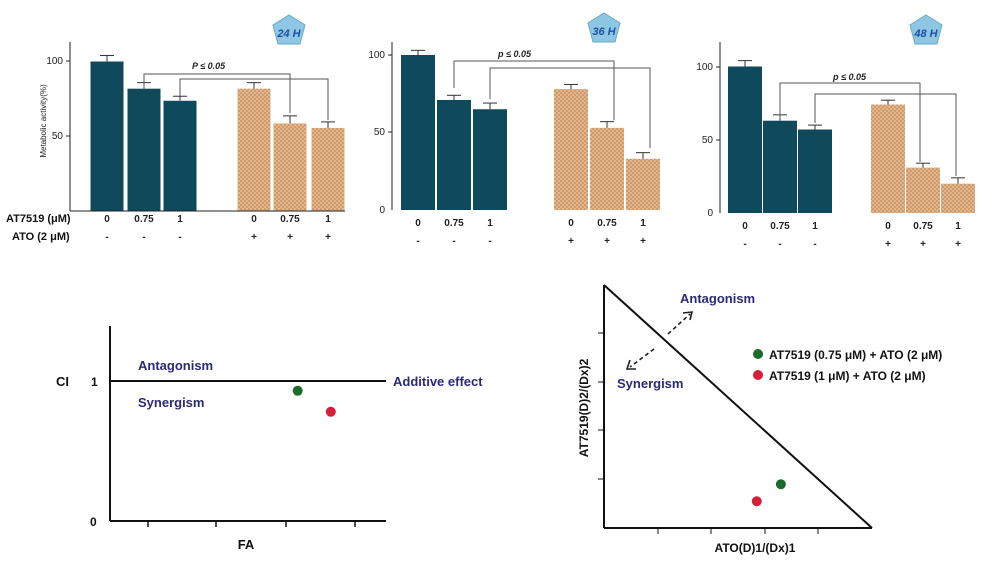  What do you see at coordinates (438, 381) in the screenshot?
I see `additive-effect-label: Additive effect` at bounding box center [438, 381].